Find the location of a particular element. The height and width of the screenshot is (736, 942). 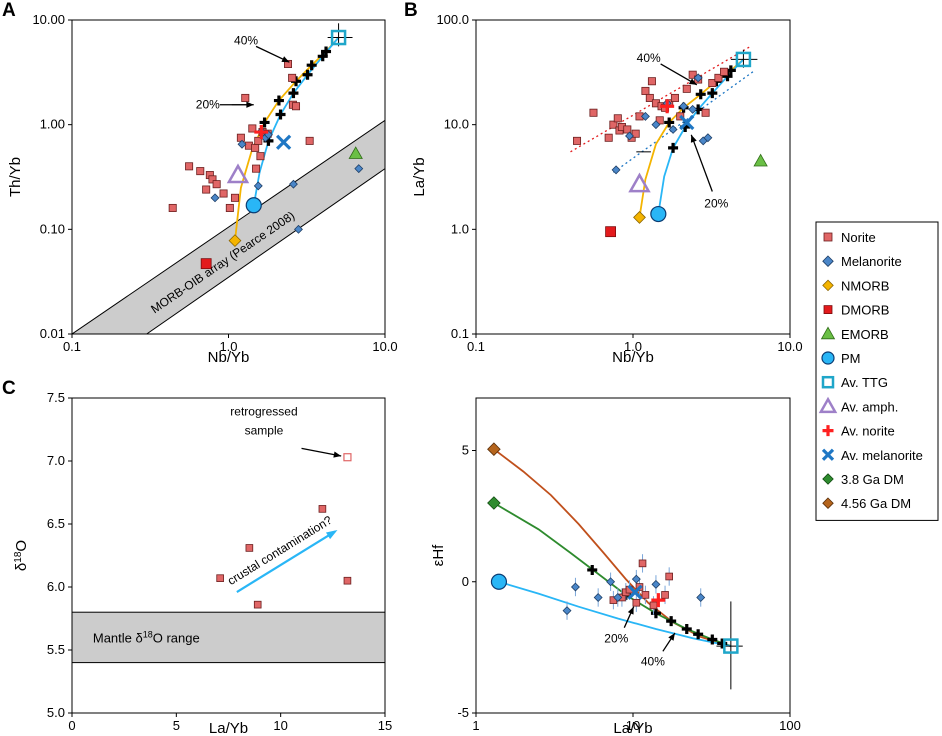

legend-marker-ttg is located at coordinates (828, 382).